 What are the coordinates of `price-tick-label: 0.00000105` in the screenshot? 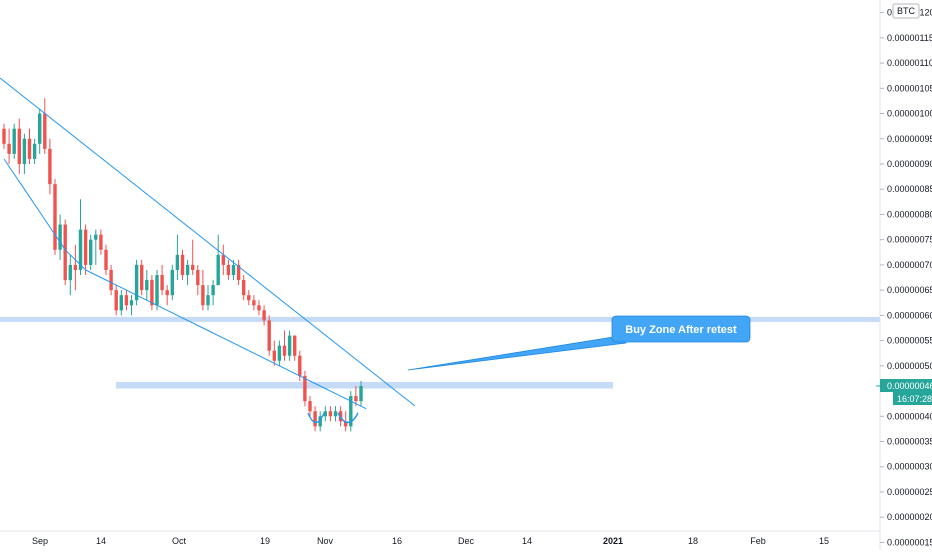 It's located at (909, 88).